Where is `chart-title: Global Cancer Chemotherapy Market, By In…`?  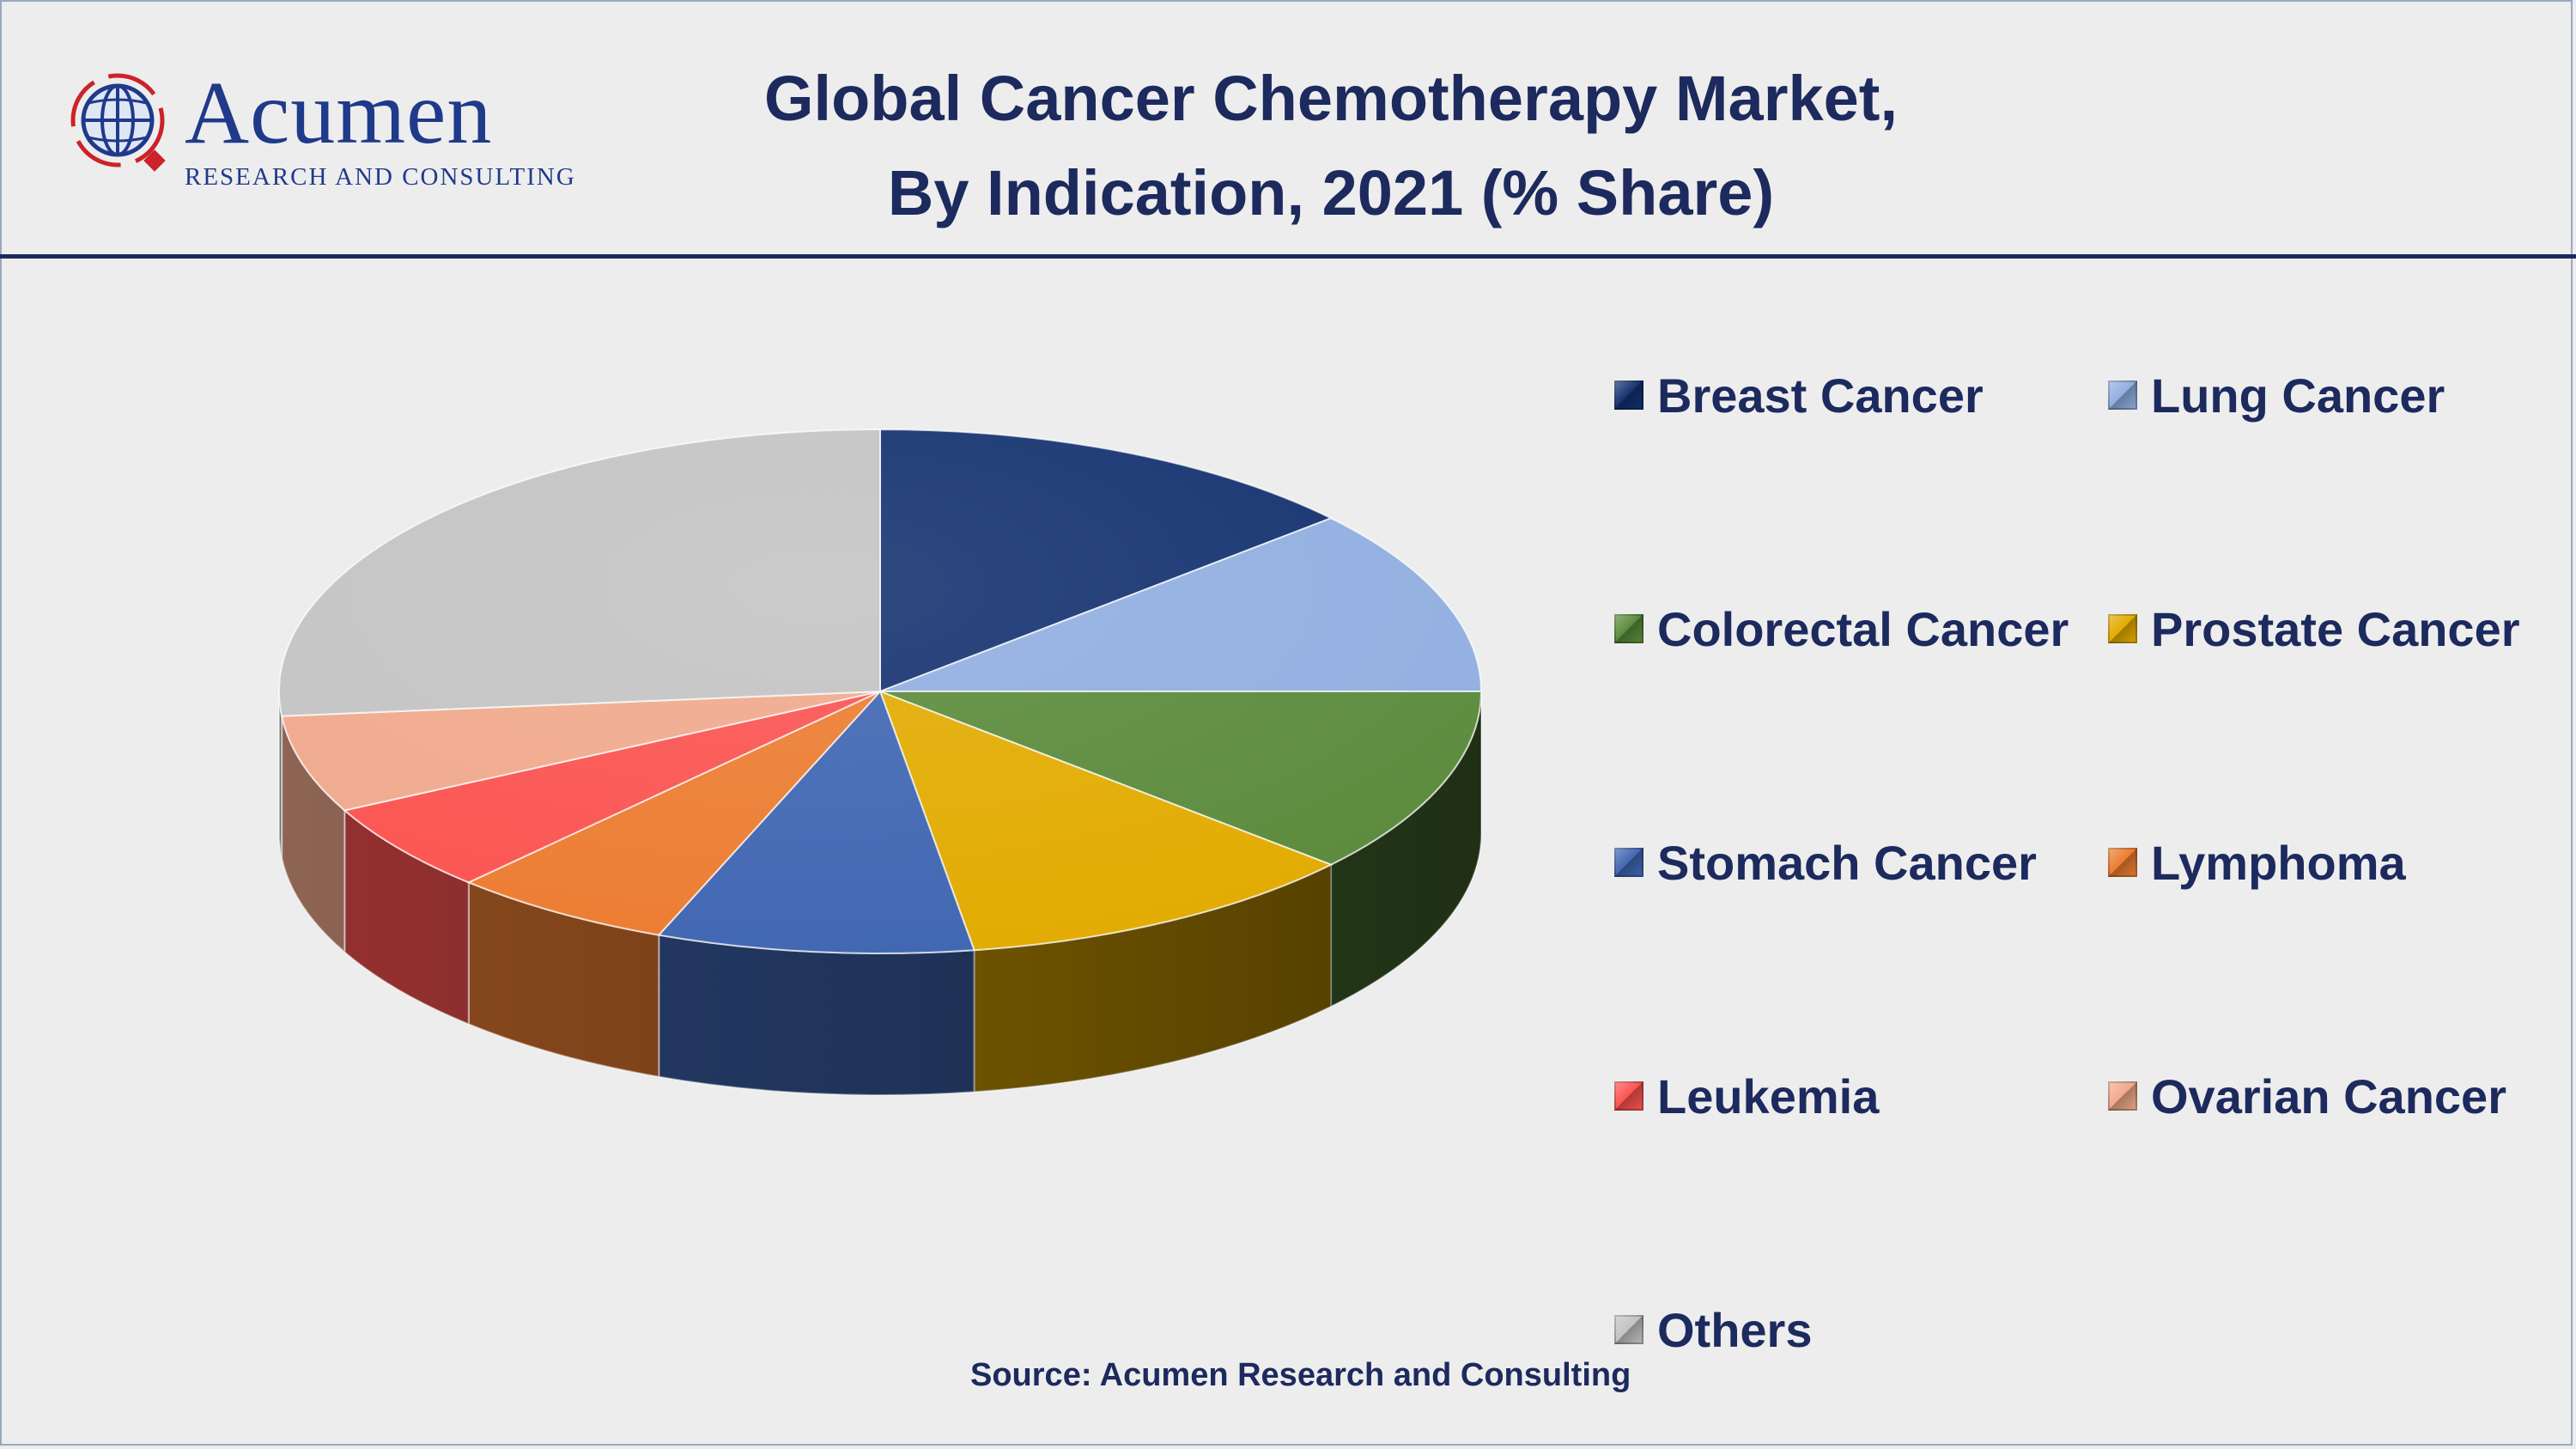 chart-title: Global Cancer Chemotherapy Market, By In… is located at coordinates (1331, 146).